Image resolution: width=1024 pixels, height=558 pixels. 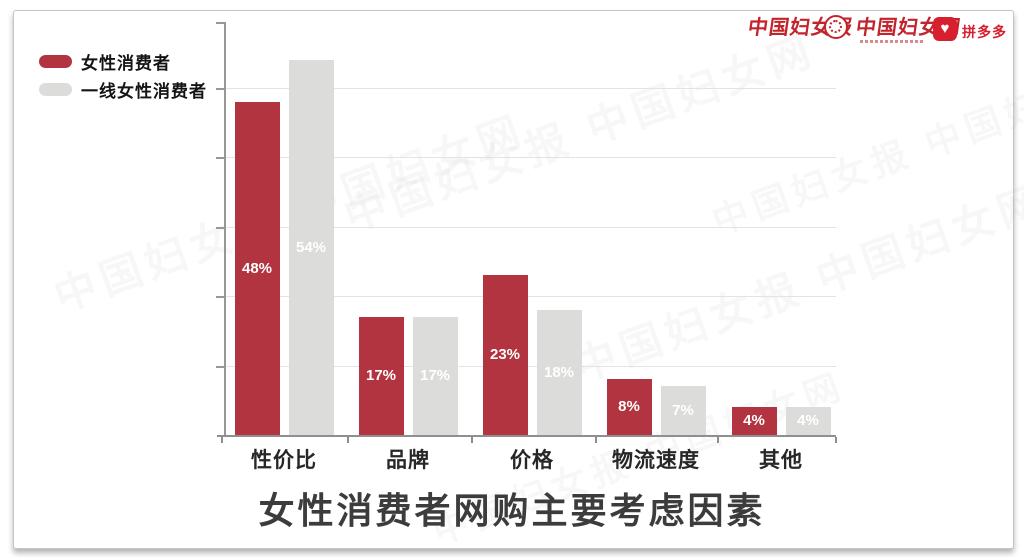 I want to click on legend-label: 一线女性消费者, so click(x=144, y=91).